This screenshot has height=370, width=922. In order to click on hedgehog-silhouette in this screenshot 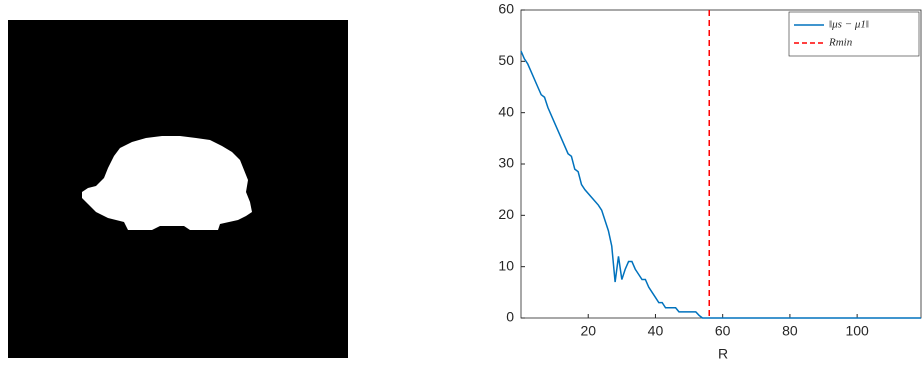, I will do `click(167, 183)`.